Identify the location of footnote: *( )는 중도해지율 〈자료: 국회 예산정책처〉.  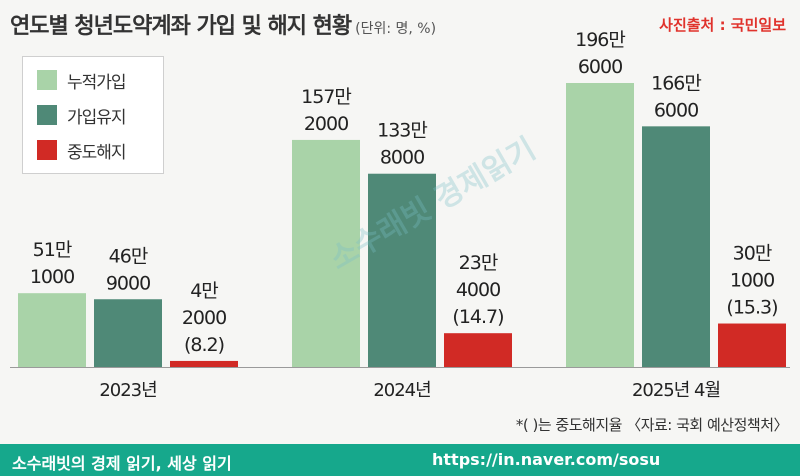
(652, 425).